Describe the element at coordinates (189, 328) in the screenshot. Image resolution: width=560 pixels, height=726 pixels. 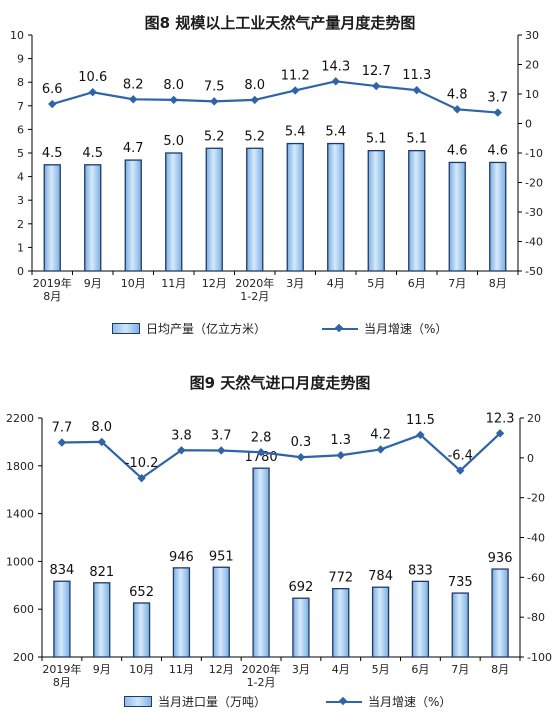
I see `legend-item-bar: 日均产量（亿立方米）` at that location.